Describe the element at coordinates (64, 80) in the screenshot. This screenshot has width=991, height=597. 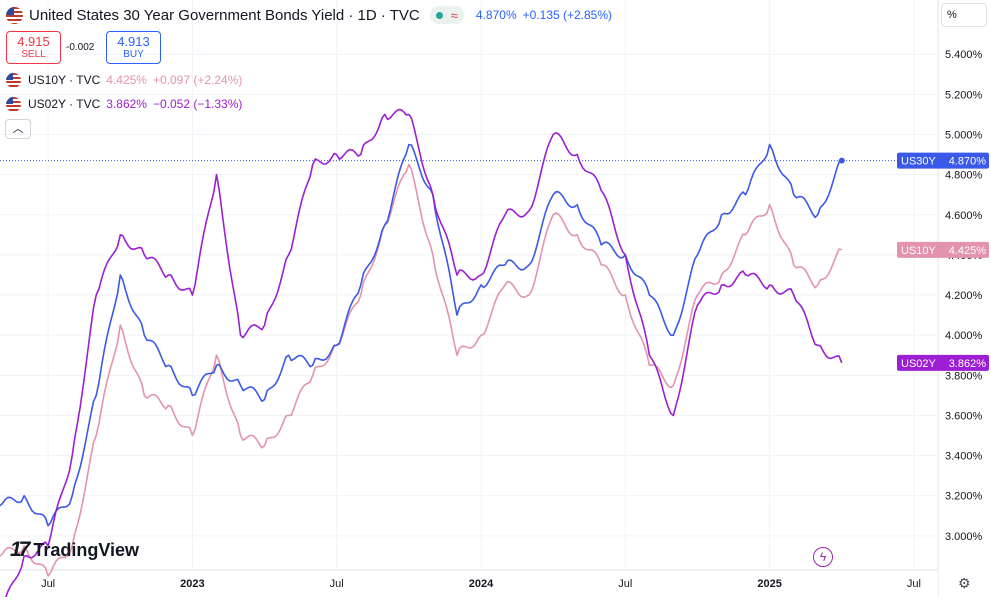
I see `legend-symbol: US10Y · TVC` at that location.